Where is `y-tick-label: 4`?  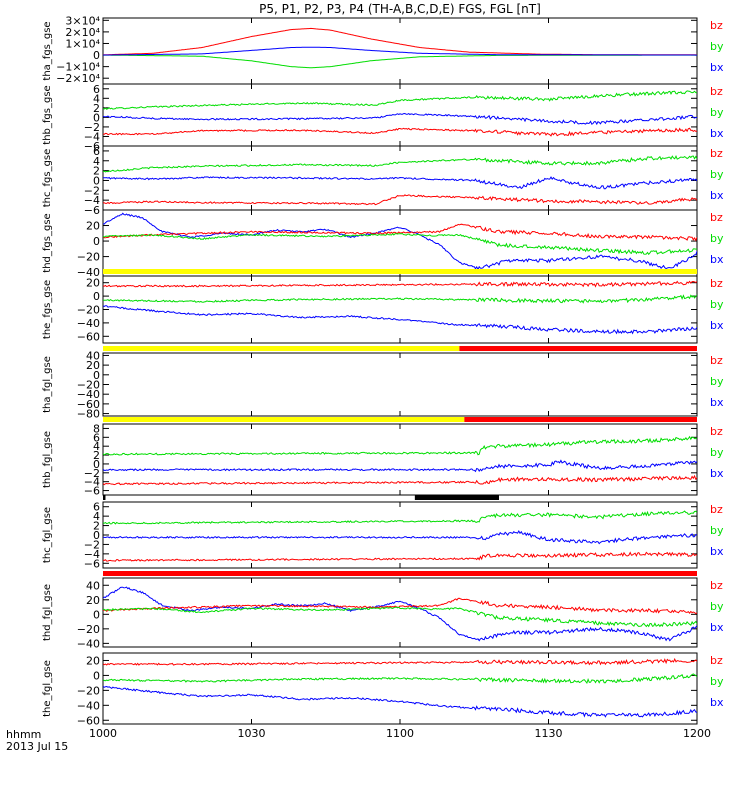 y-tick-label: 4 is located at coordinates (96, 98).